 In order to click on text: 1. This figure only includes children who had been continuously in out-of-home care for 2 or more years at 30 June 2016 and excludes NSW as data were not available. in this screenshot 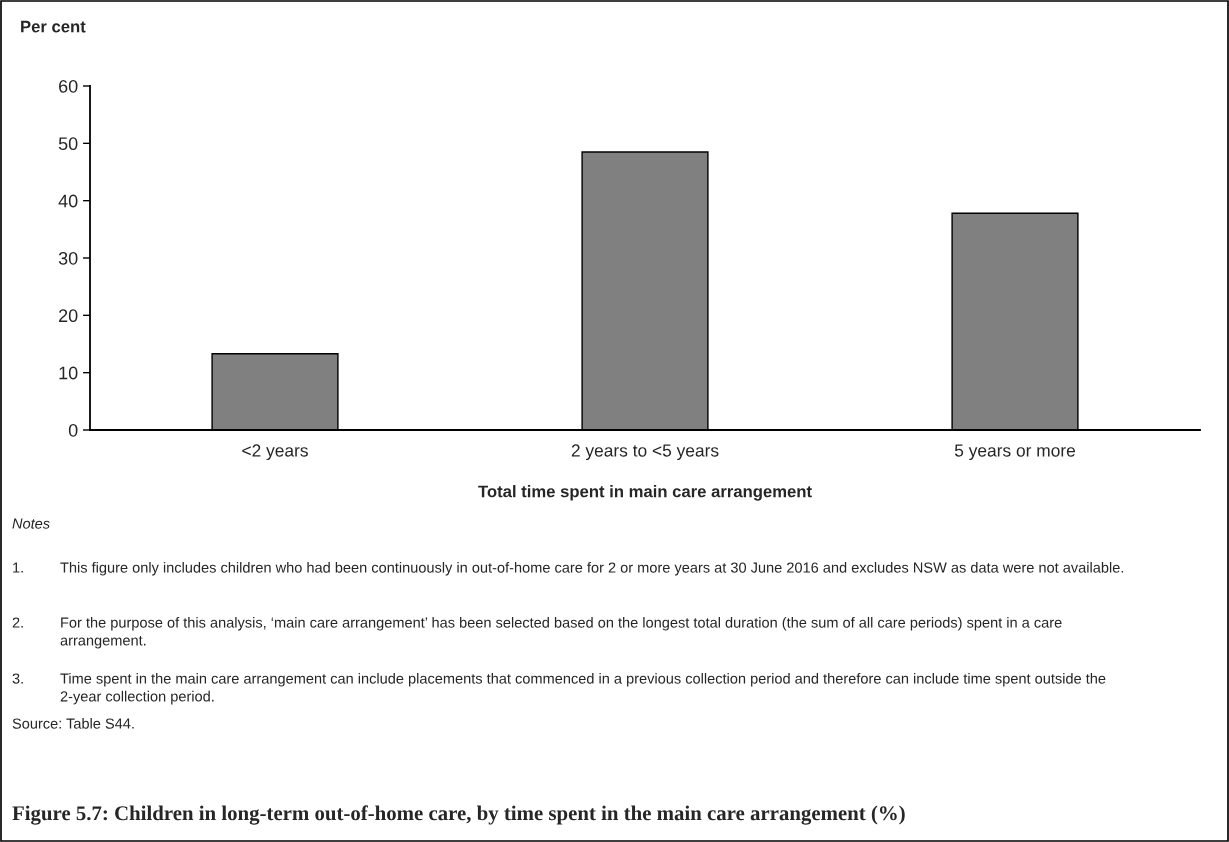, I will do `click(568, 569)`.